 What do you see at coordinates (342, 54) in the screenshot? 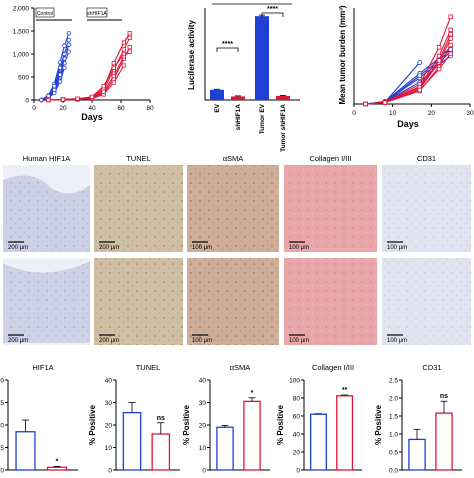
I see `burden-y-label: Mean tumor burden (mm³)` at bounding box center [342, 54].